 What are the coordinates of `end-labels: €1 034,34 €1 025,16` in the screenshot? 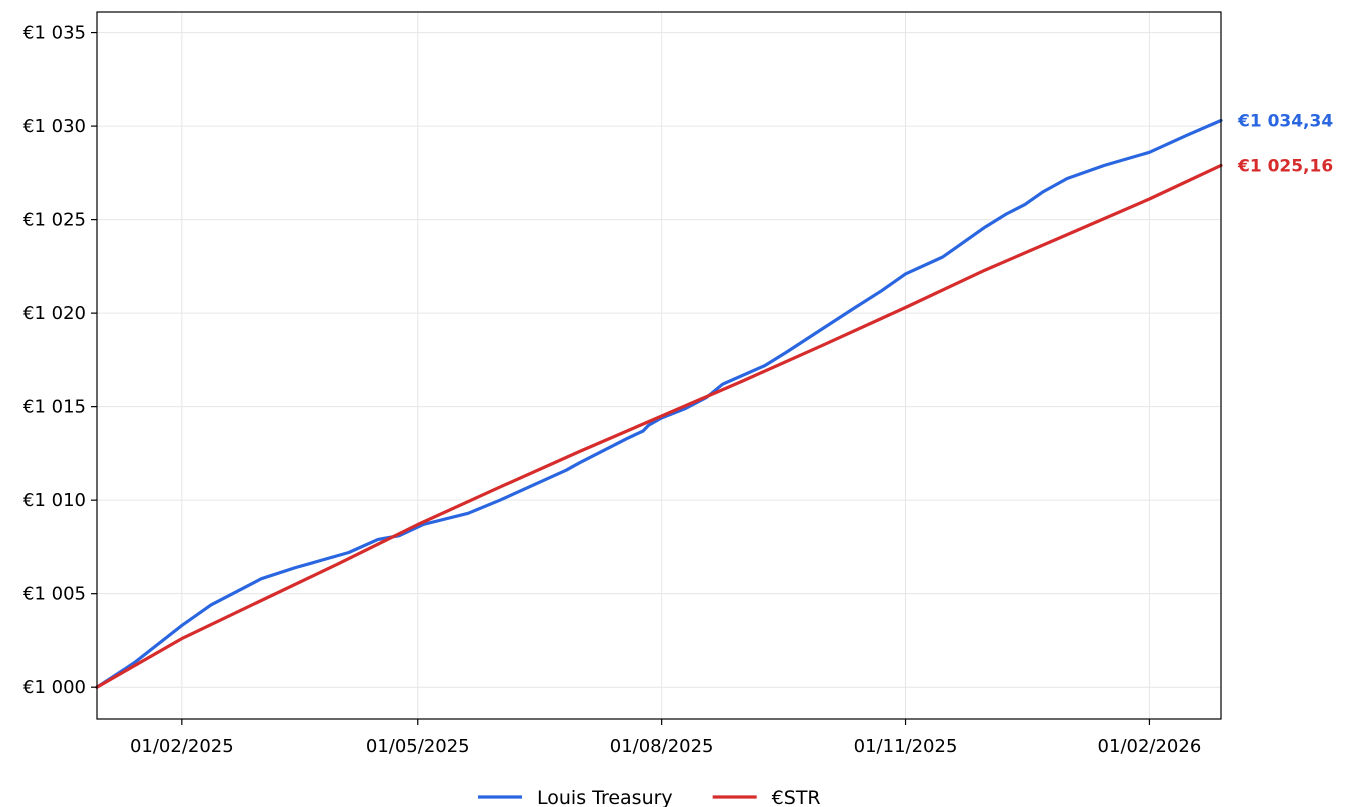 It's located at (1285, 143).